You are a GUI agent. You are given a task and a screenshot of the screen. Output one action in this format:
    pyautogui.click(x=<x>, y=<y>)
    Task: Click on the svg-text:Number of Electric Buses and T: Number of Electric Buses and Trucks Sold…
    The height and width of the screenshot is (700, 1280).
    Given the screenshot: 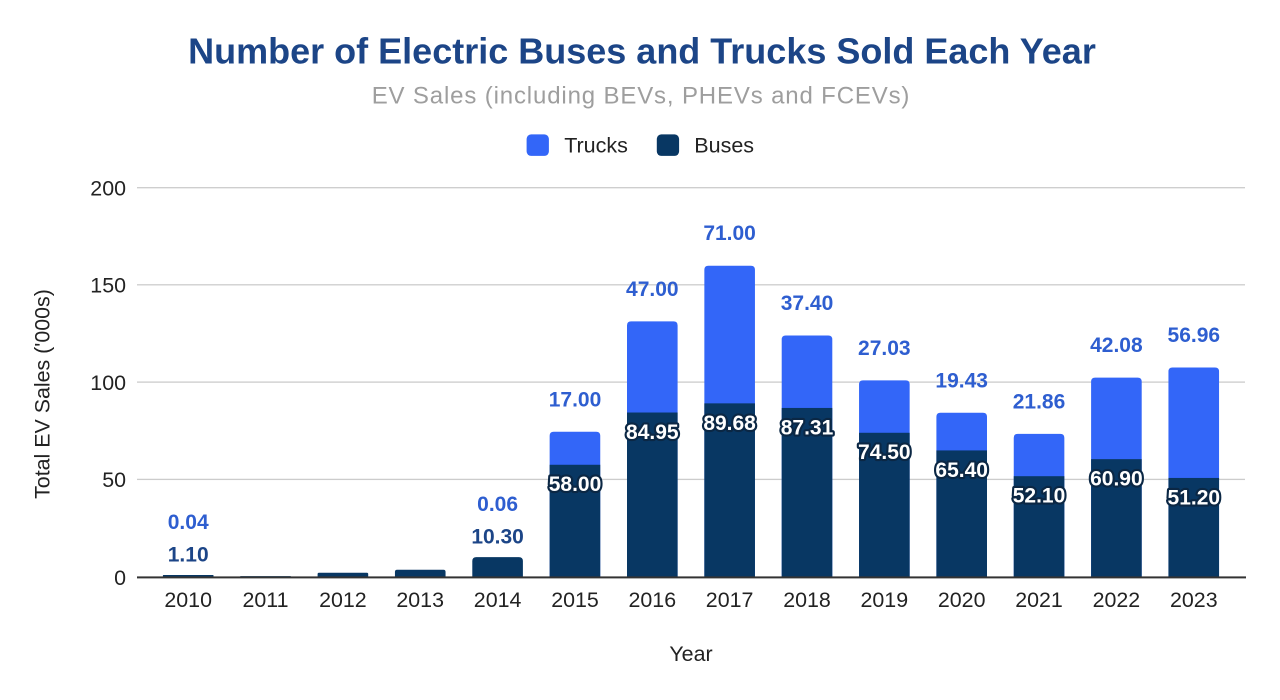 What is the action you would take?
    pyautogui.click(x=642, y=51)
    